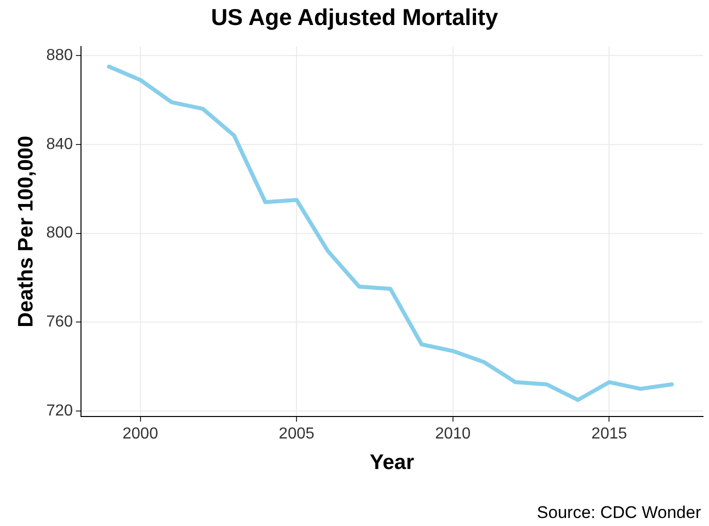  What do you see at coordinates (140, 434) in the screenshot?
I see `x-tick-label: 2000` at bounding box center [140, 434].